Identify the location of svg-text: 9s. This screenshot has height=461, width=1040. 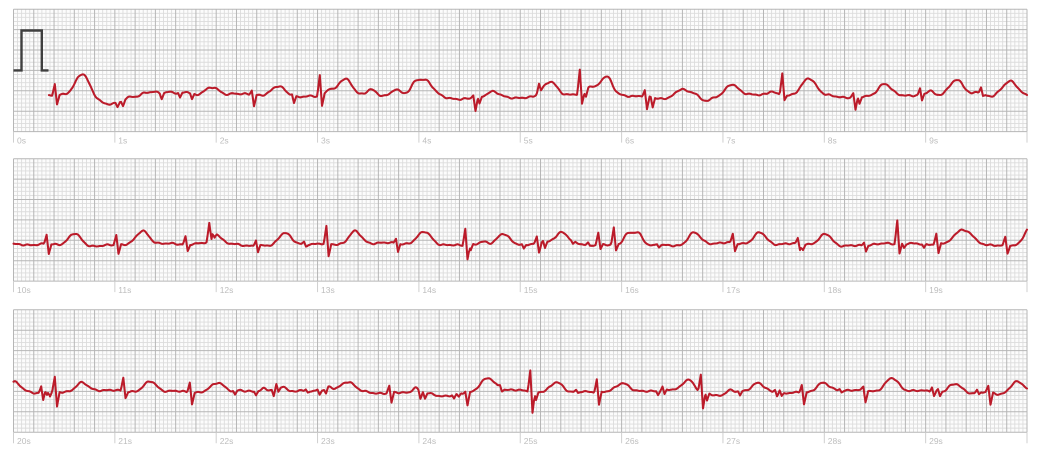
(933, 140).